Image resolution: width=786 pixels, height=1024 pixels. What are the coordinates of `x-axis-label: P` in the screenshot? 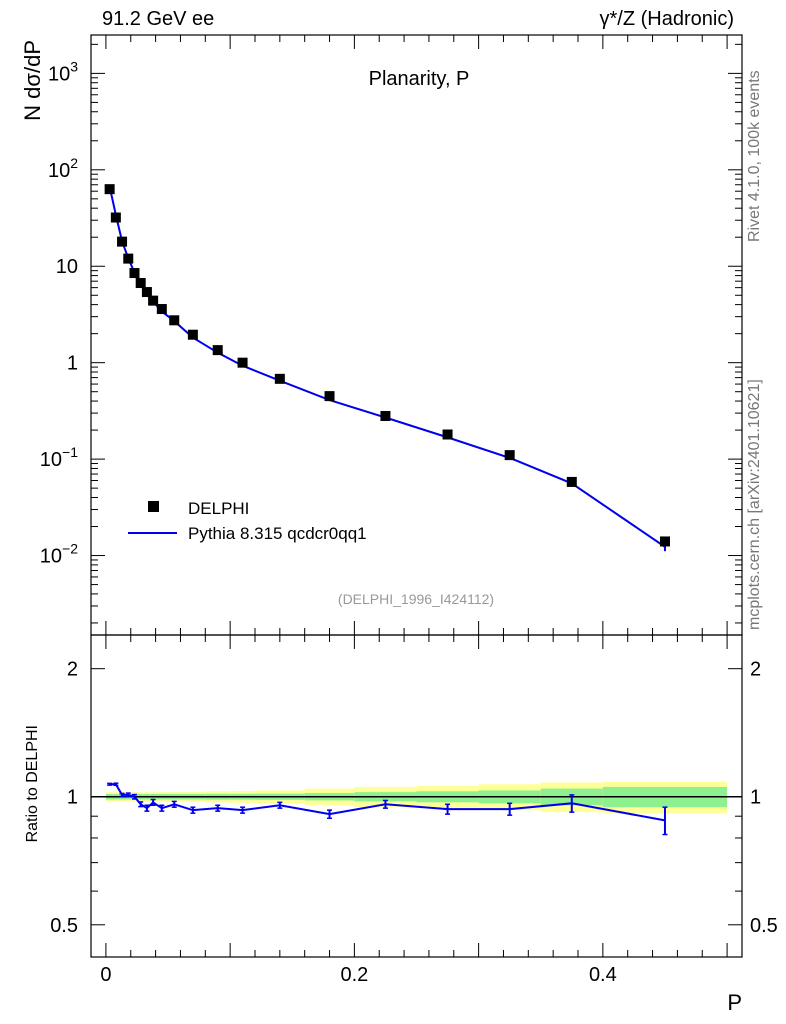 It's located at (734, 1002).